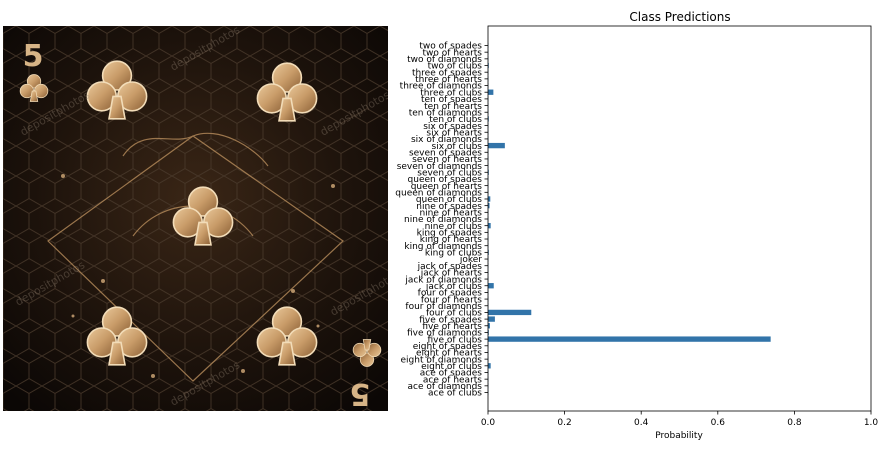 The height and width of the screenshot is (453, 883). Describe the element at coordinates (446, 140) in the screenshot. I see `y-tick-label: six of diamonds` at that location.